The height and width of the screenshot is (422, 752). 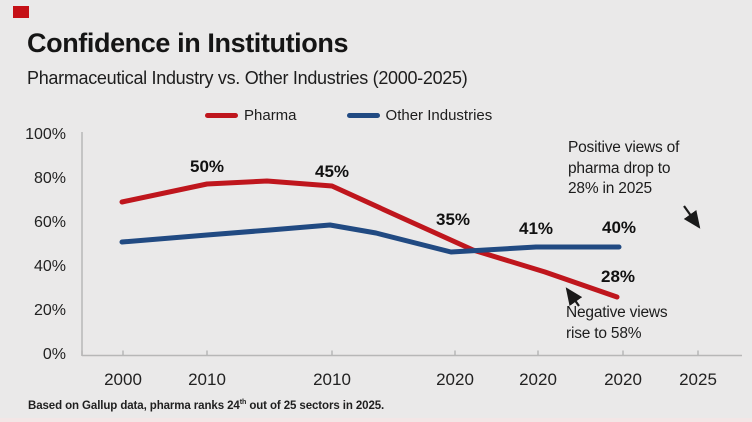 What do you see at coordinates (574, 297) in the screenshot?
I see `arrow-up-left-icon` at bounding box center [574, 297].